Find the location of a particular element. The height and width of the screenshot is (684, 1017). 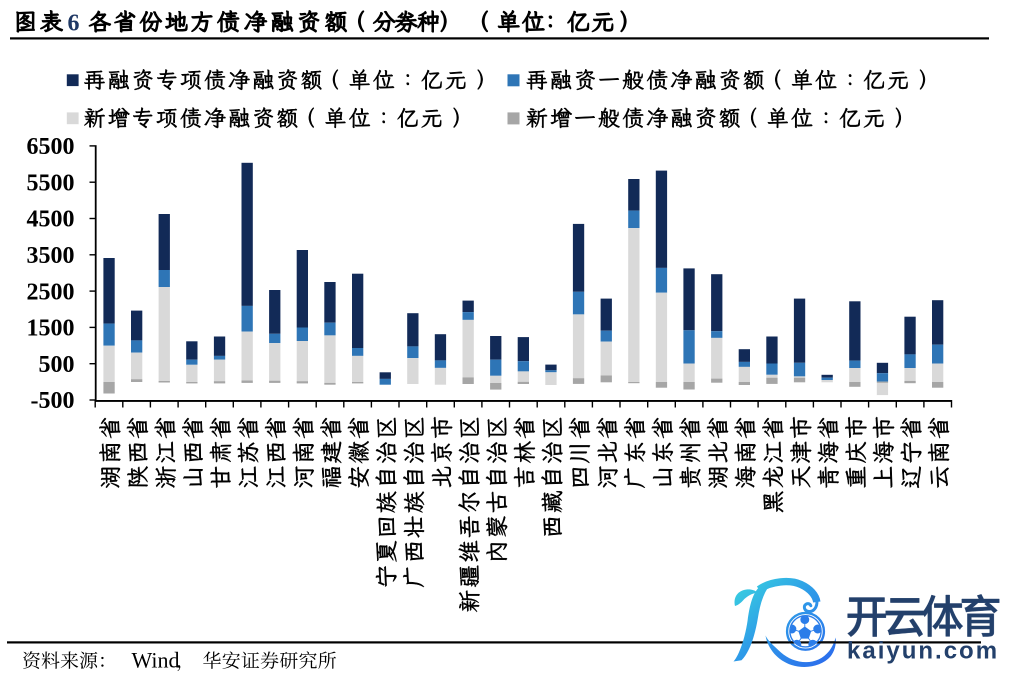

svg-text: Wind is located at coordinates (156, 659).